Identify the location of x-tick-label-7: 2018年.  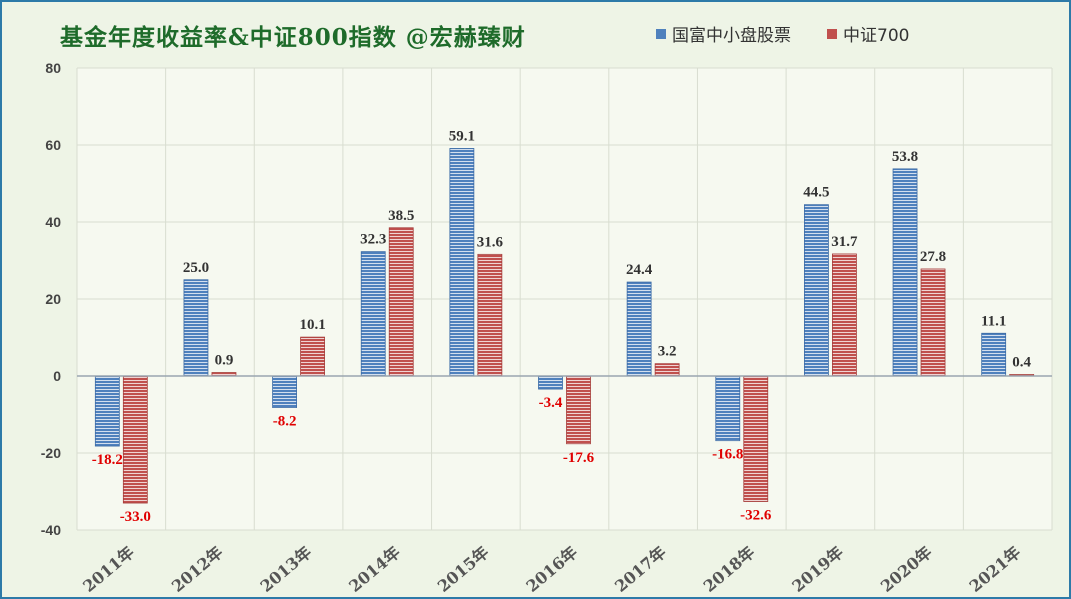
(729, 569).